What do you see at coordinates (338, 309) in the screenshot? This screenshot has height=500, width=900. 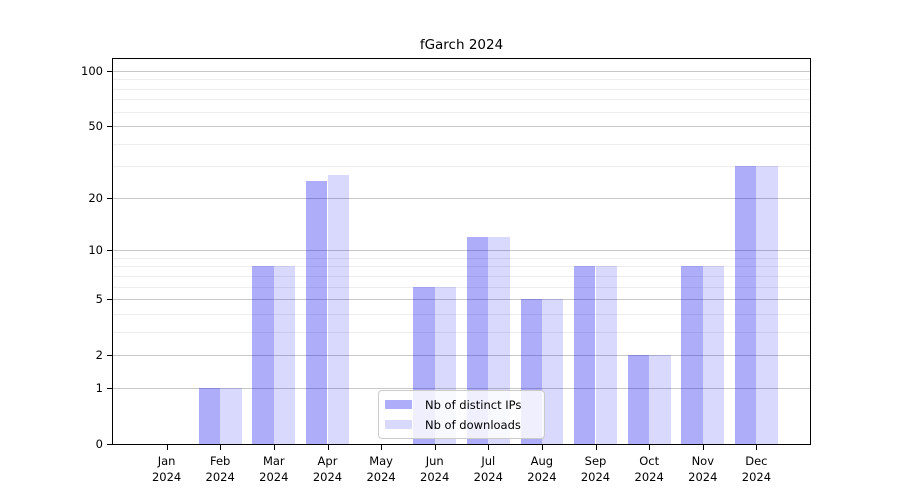 I see `bar-downloads-apr` at bounding box center [338, 309].